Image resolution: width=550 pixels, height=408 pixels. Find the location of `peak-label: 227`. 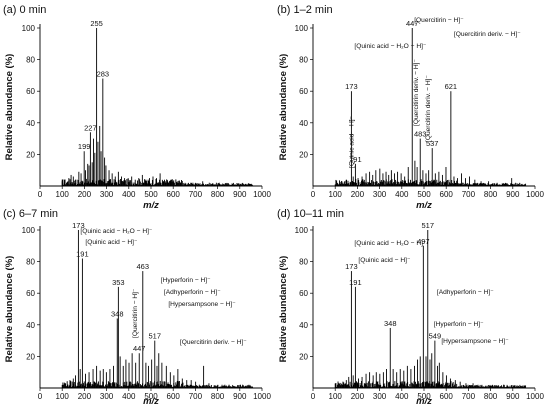

peak-label: 227 is located at coordinates (90, 127).